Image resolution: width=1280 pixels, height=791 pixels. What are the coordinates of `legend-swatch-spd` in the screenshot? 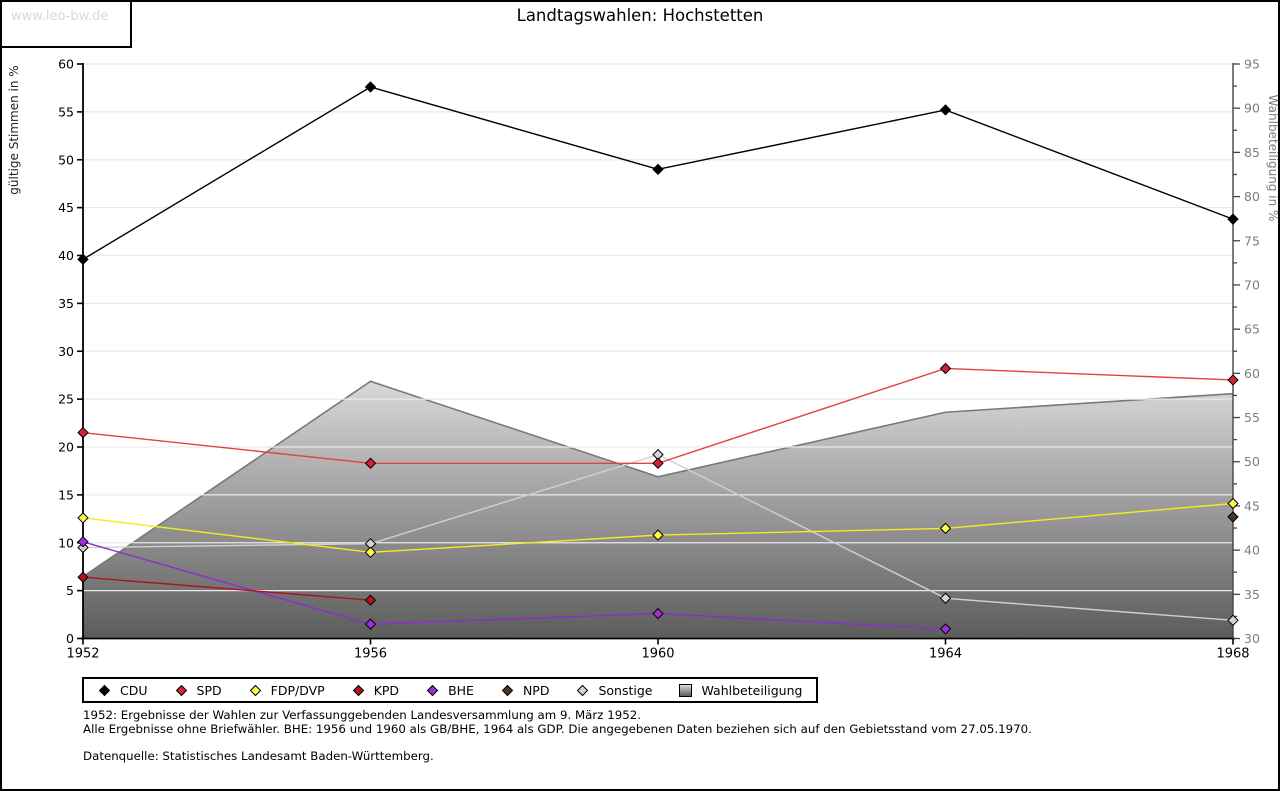 It's located at (181, 690).